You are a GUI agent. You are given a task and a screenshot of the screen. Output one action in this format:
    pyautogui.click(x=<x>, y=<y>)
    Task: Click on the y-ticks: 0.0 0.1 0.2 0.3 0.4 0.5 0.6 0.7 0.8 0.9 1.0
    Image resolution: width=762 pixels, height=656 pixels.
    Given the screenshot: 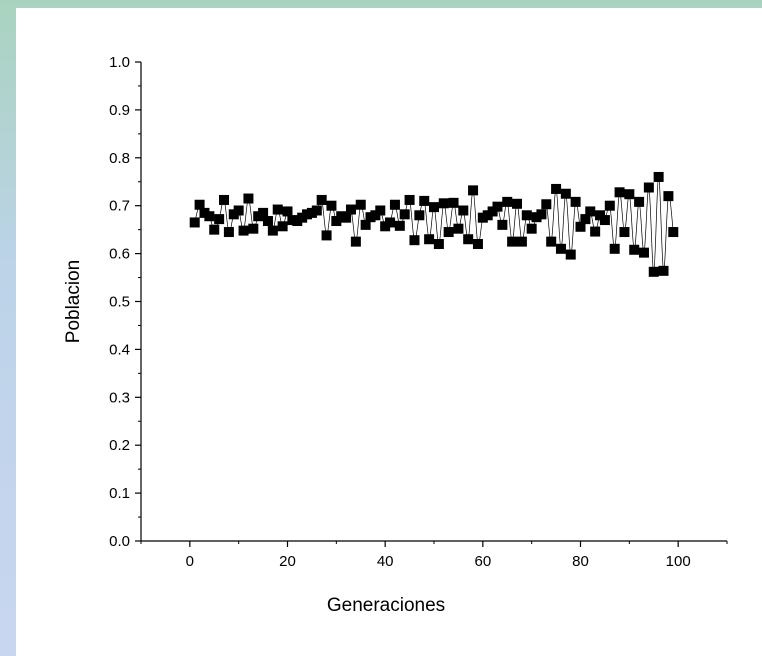 What is the action you would take?
    pyautogui.click(x=125, y=302)
    